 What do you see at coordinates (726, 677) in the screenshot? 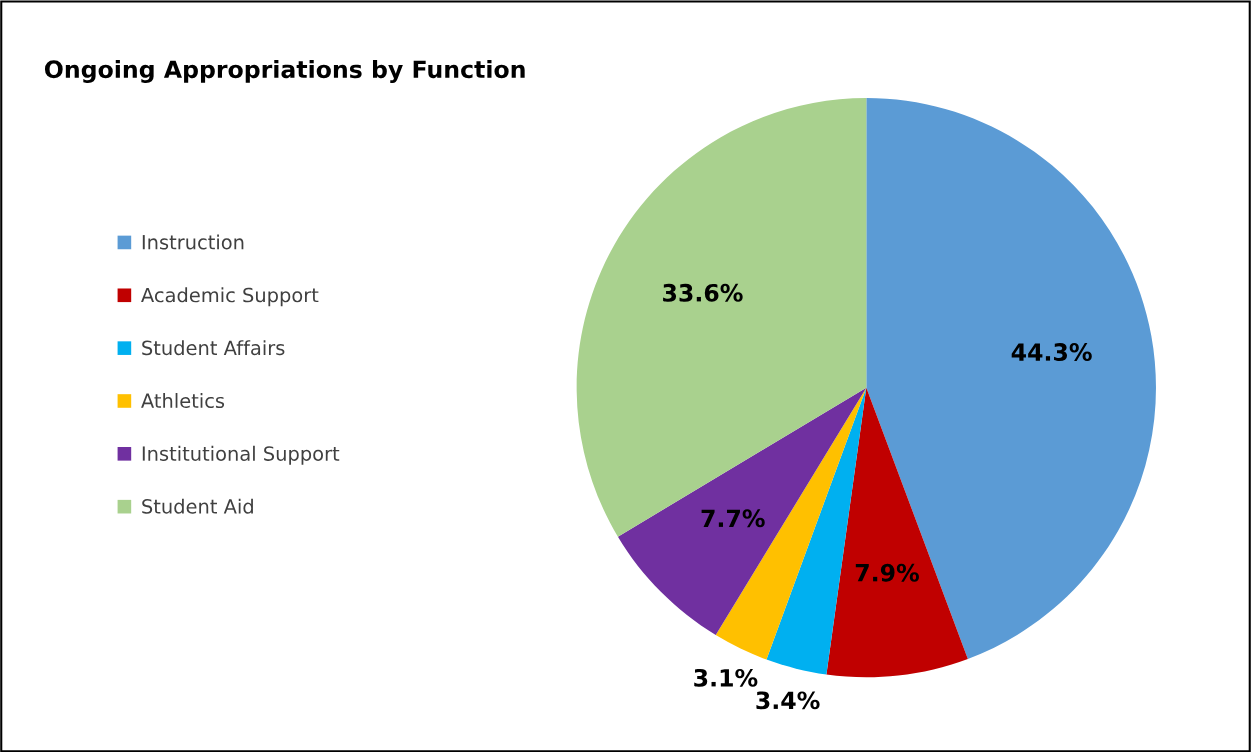
I see `data-label: 3.1%` at bounding box center [726, 677].